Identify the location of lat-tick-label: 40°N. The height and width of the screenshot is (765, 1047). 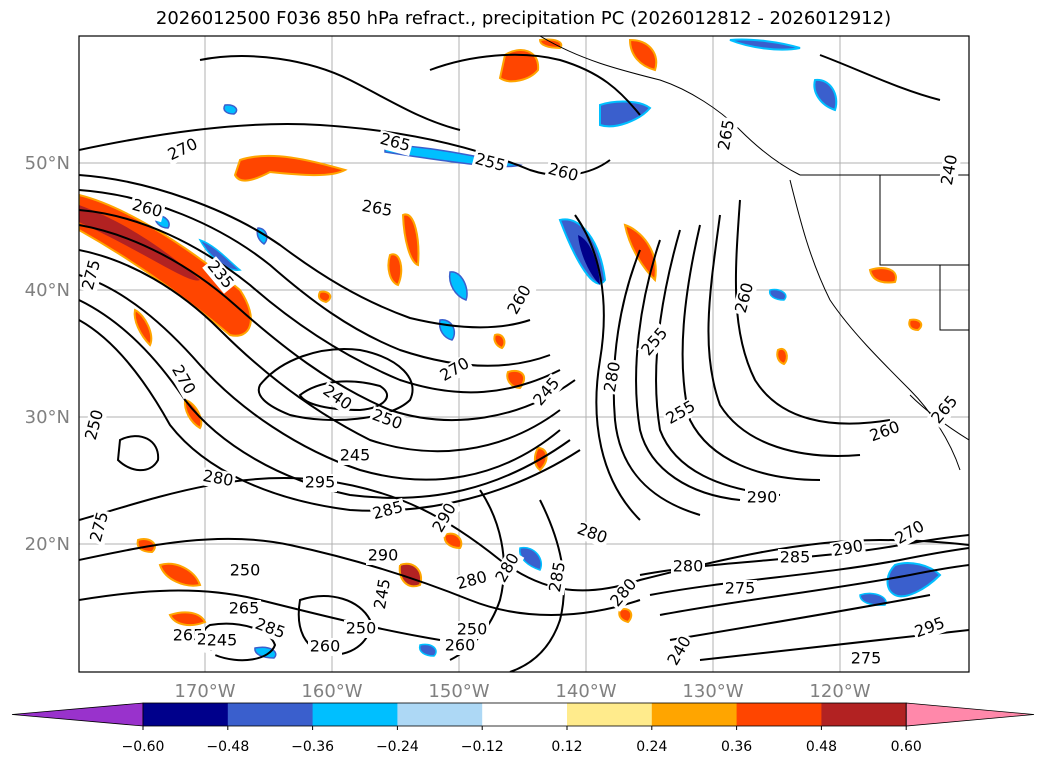
(47, 290).